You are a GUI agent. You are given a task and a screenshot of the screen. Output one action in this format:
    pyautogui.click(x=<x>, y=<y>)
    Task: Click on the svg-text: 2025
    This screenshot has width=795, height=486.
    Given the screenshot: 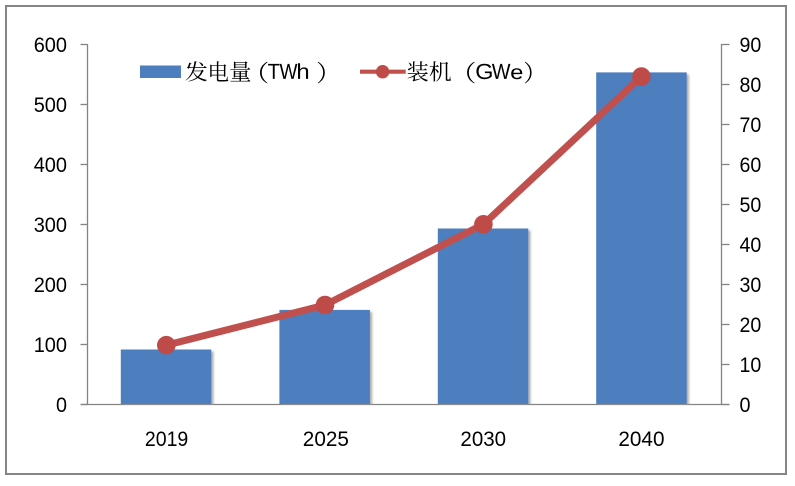 What is the action you would take?
    pyautogui.click(x=326, y=439)
    